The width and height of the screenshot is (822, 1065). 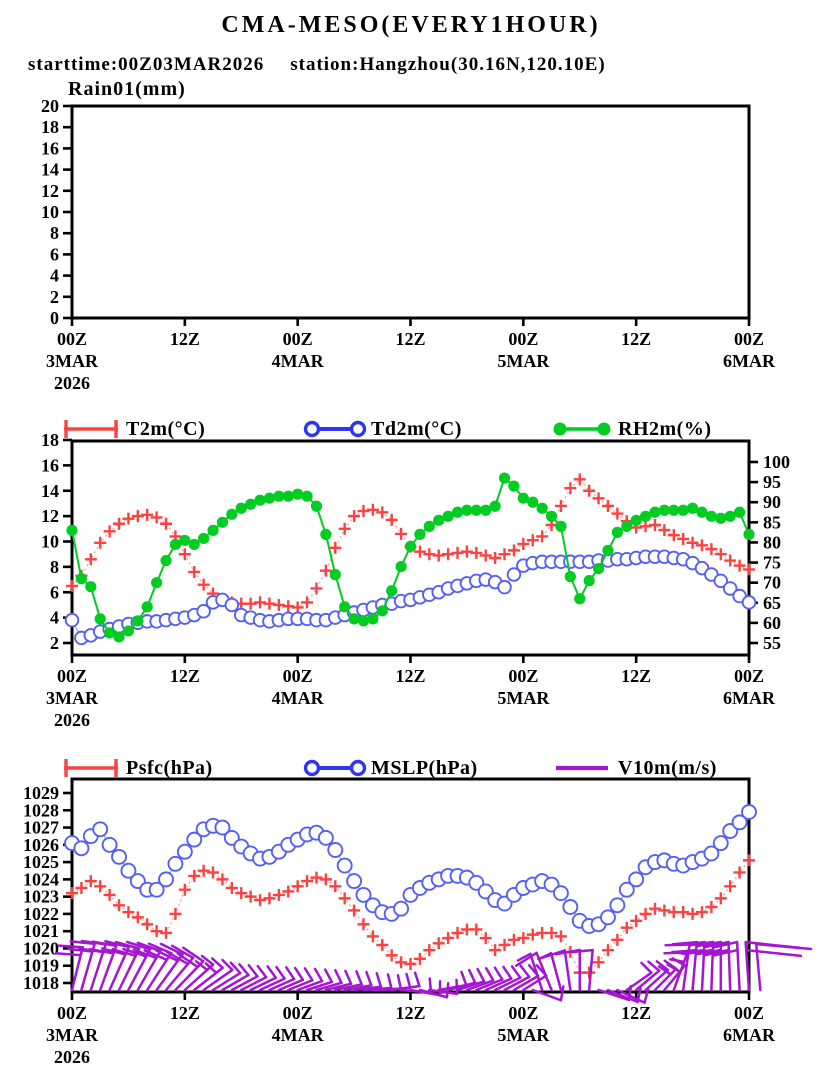 What do you see at coordinates (41, 897) in the screenshot?
I see `svg-text: 1023` at bounding box center [41, 897].